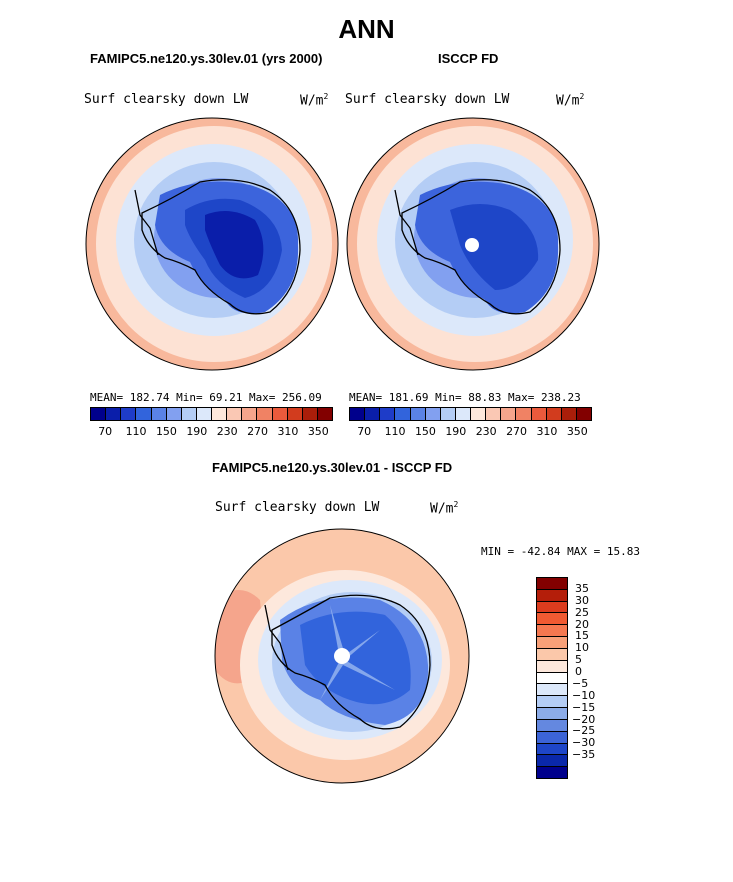 This screenshot has width=733, height=882. Describe the element at coordinates (582, 636) in the screenshot. I see `diff-colorbar-tick-label: 15` at that location.